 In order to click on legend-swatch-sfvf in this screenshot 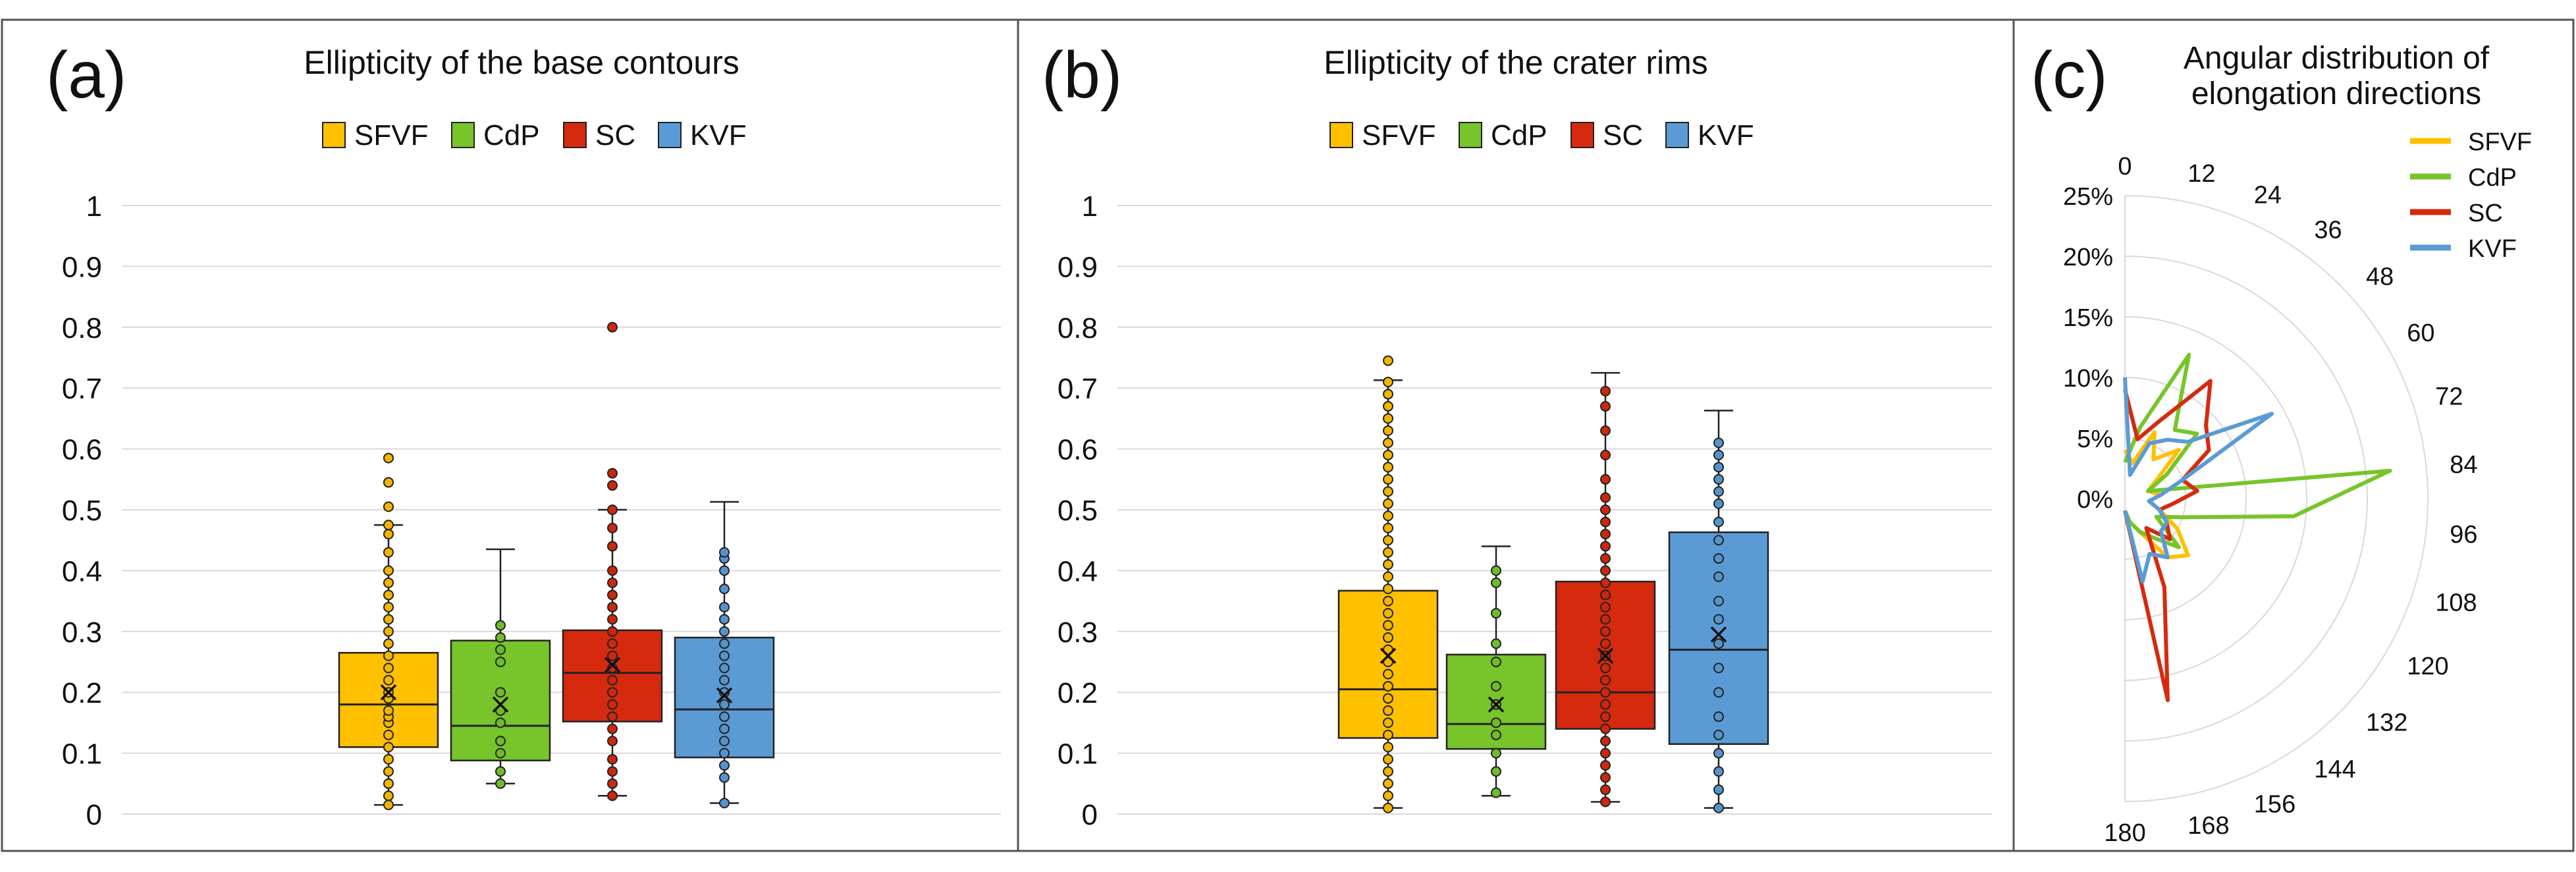, I will do `click(1341, 135)`.